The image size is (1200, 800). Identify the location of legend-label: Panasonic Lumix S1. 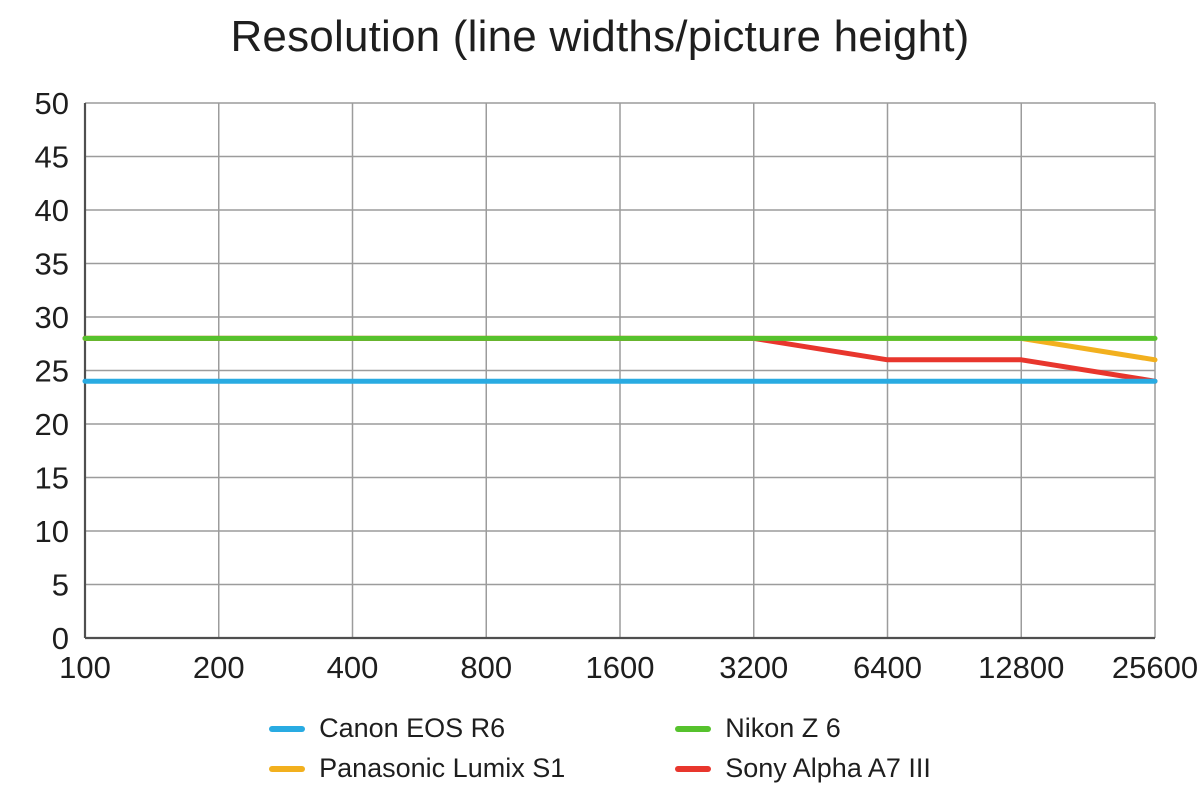
(442, 768).